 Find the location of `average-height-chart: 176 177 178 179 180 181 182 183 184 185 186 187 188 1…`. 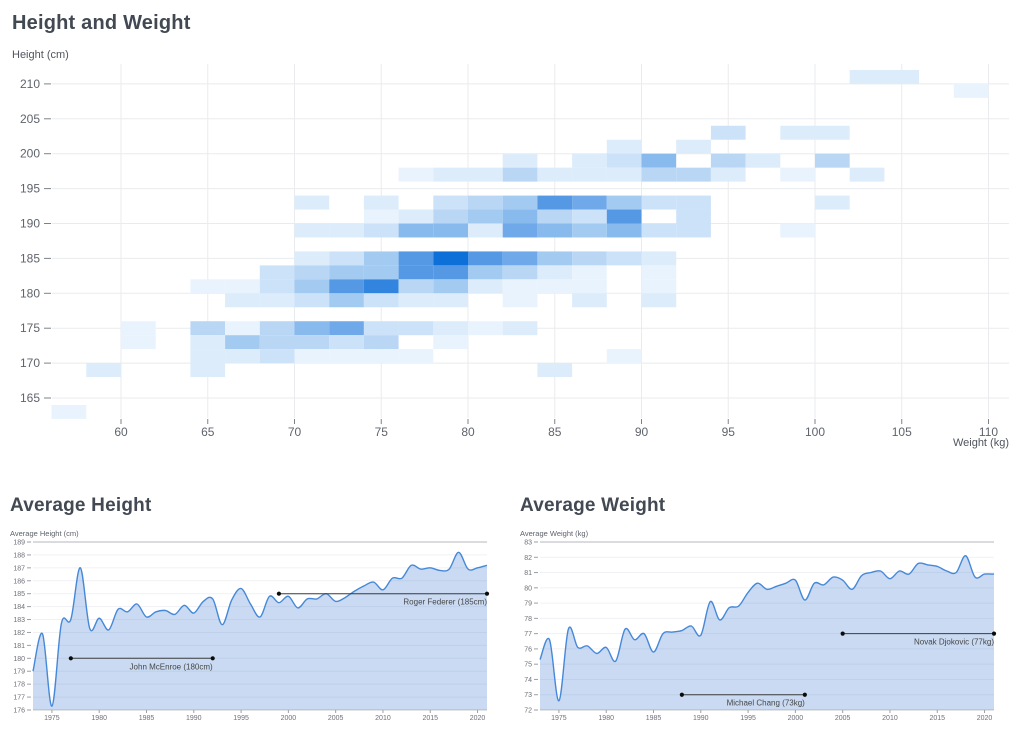

average-height-chart: 176 177 178 179 180 181 182 183 184 185 186 187 188 1… is located at coordinates (255, 633).